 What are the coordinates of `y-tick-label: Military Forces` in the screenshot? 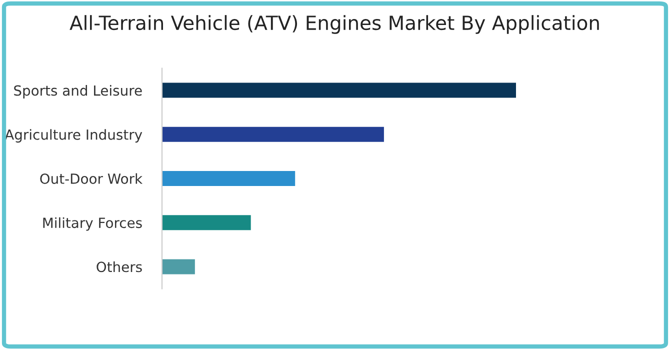 It's located at (92, 224).